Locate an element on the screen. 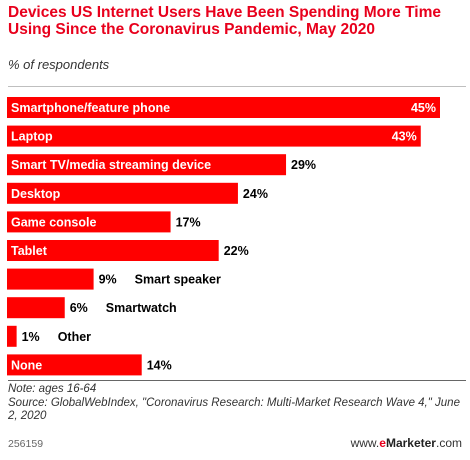 The height and width of the screenshot is (460, 470). brand-name: Marketer is located at coordinates (410, 443).